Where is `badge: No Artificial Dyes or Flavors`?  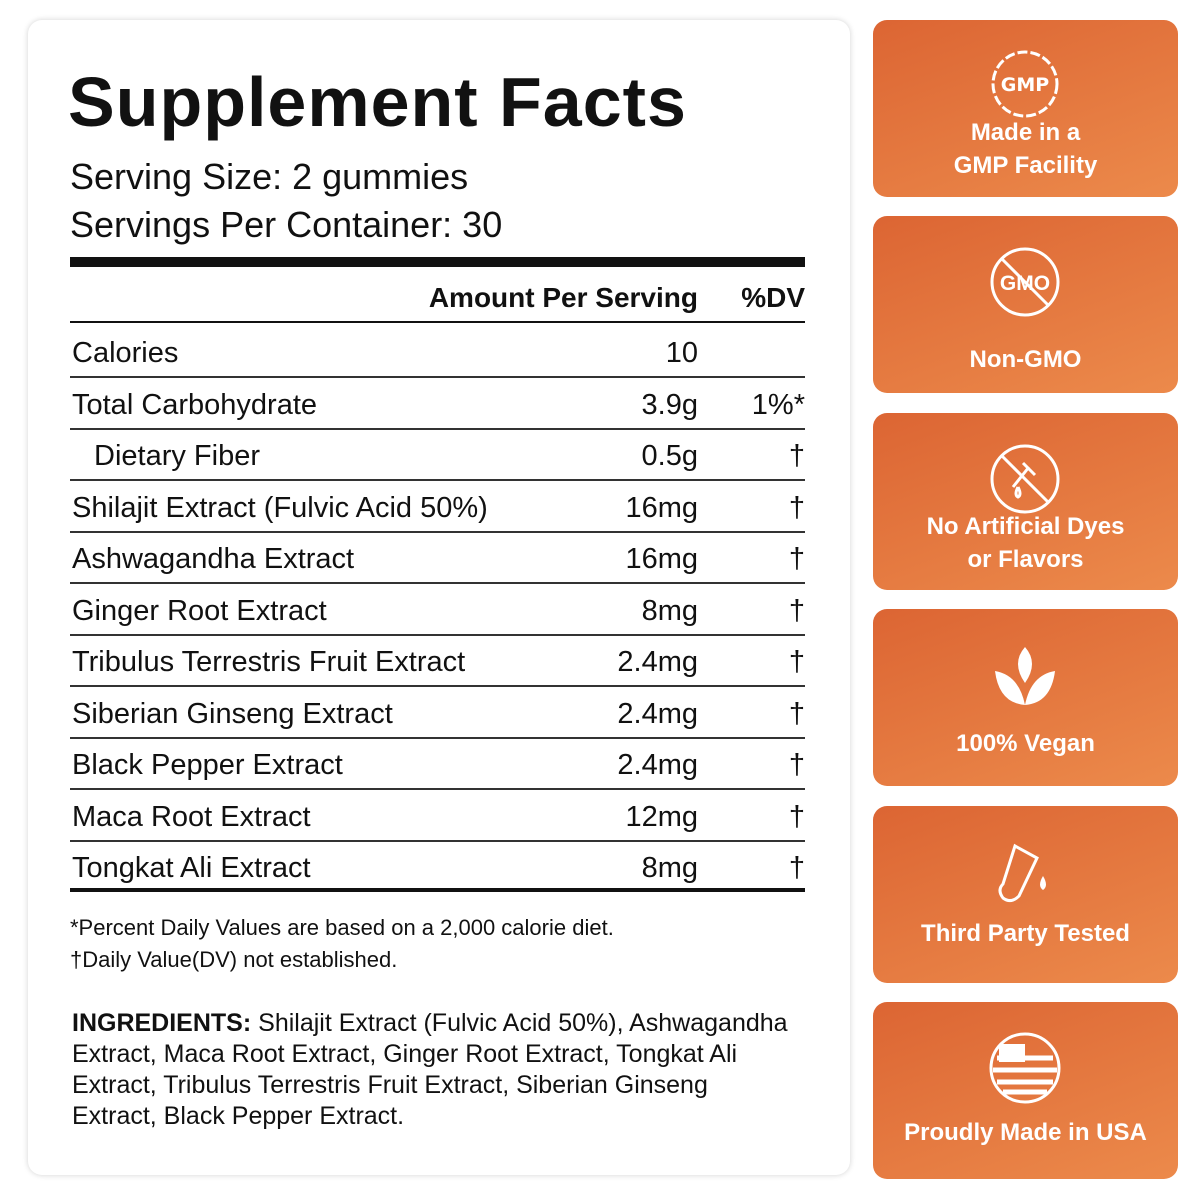 badge: No Artificial Dyes or Flavors is located at coordinates (1025, 501).